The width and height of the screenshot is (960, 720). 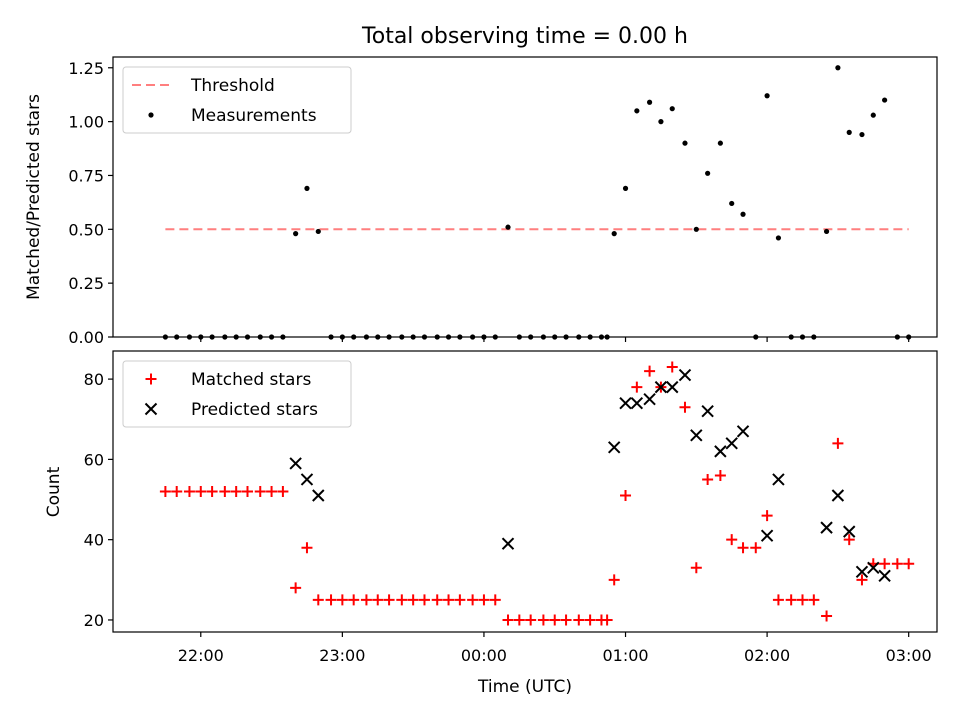 I want to click on top-y-tick-label: 0.00, so click(x=86, y=337).